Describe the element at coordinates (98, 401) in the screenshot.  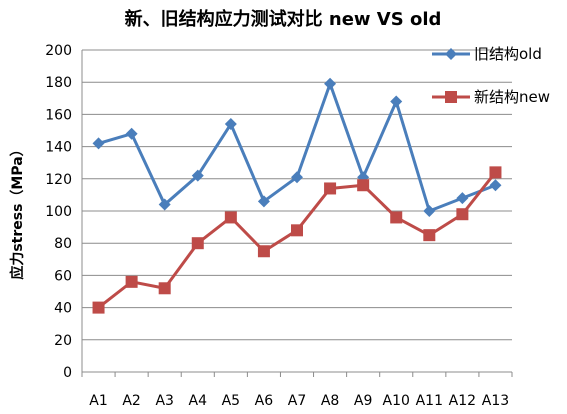
I see `x-tick-label: A1` at that location.